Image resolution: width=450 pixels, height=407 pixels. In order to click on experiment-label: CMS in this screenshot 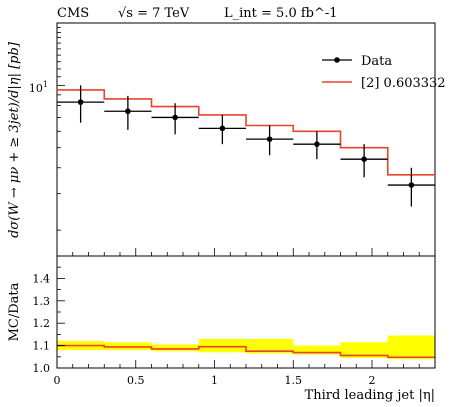, I will do `click(73, 13)`.